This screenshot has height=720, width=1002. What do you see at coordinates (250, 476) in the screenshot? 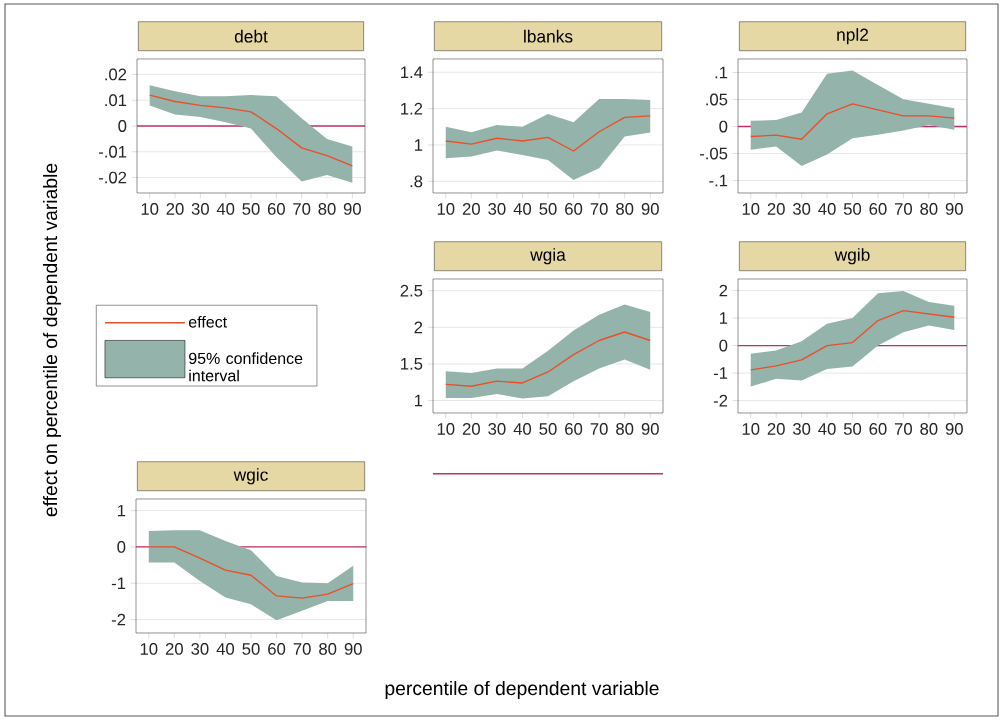
I see `chart-title: wgic` at bounding box center [250, 476].